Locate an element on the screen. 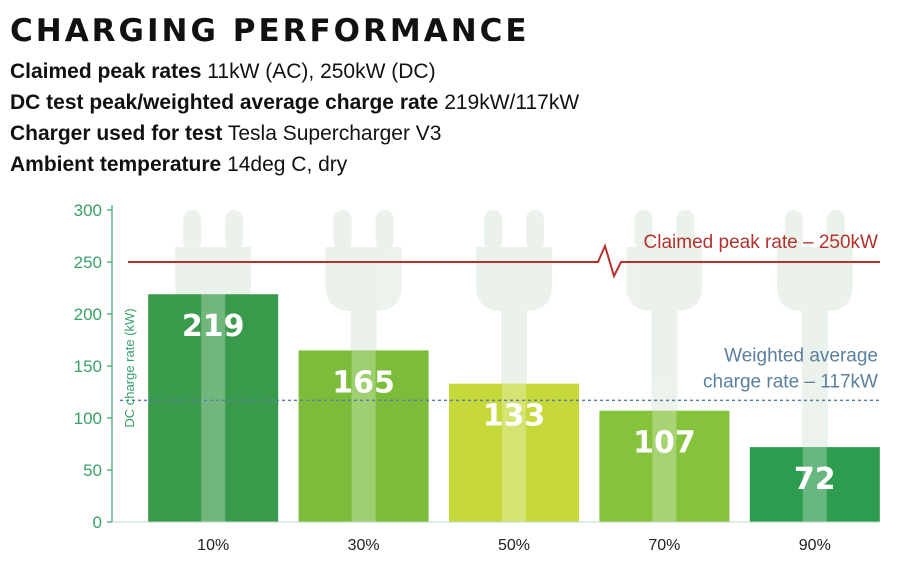  bar-value-label: 219 is located at coordinates (213, 326).